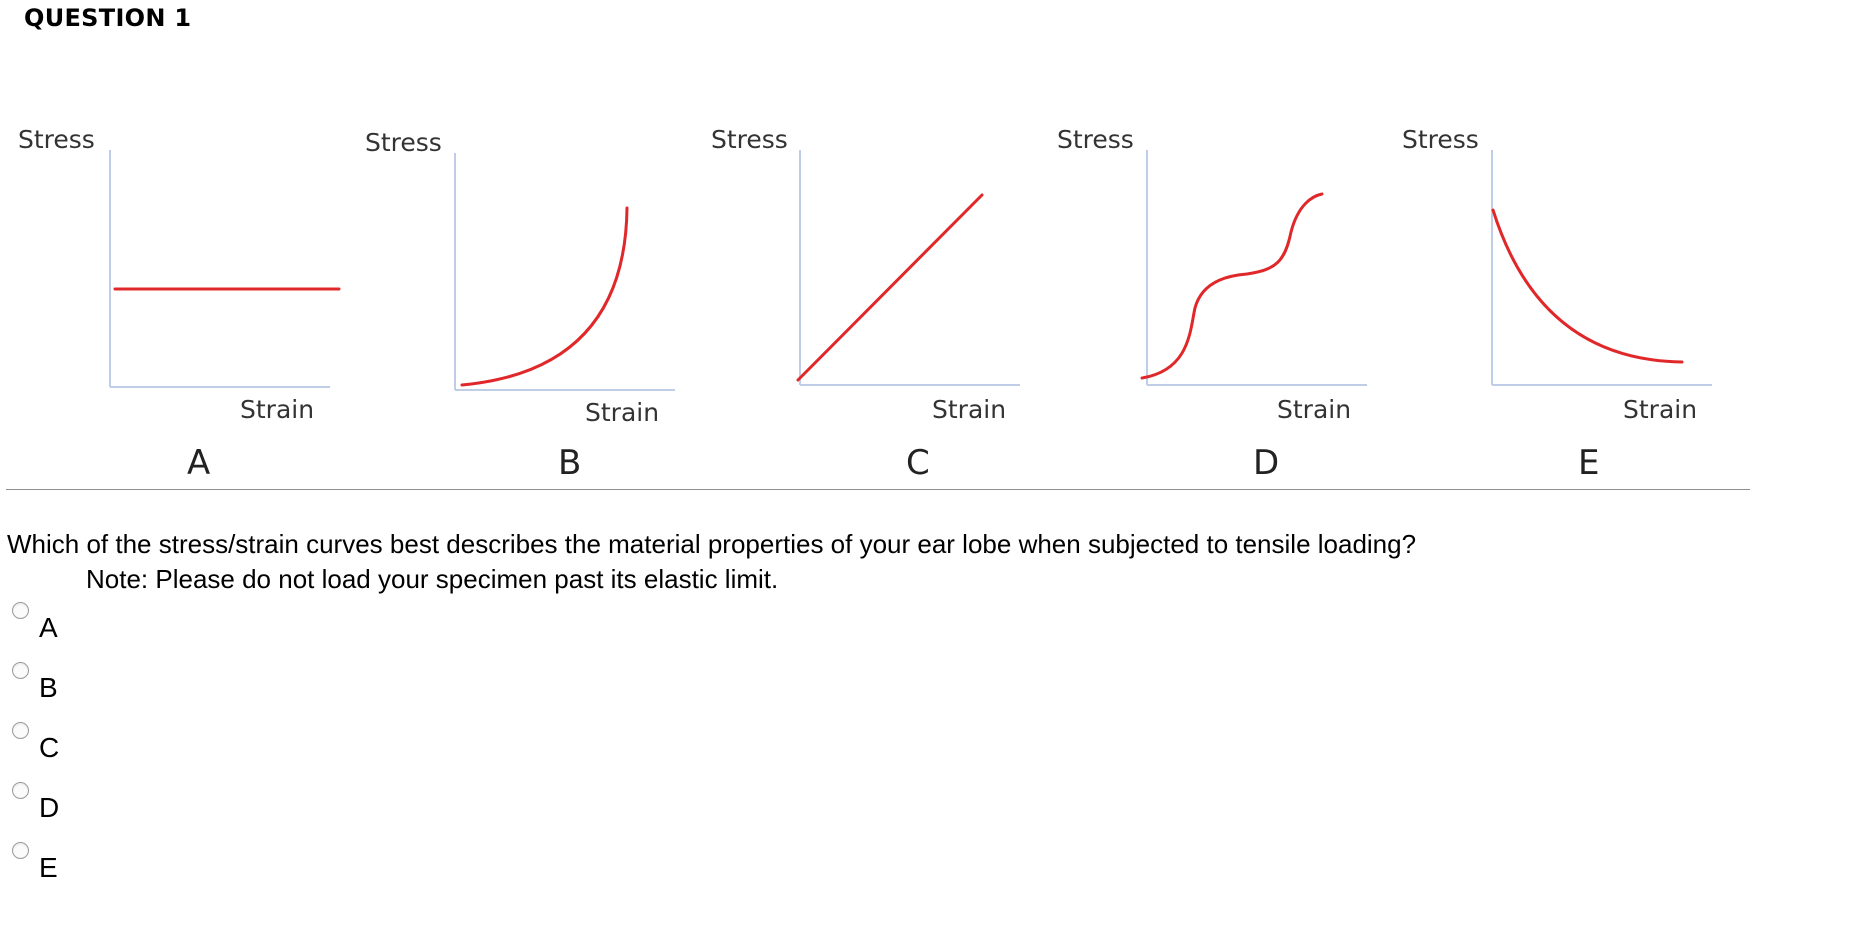 Image resolution: width=1866 pixels, height=934 pixels. What do you see at coordinates (49, 747) in the screenshot?
I see `answer-option-label: C` at bounding box center [49, 747].